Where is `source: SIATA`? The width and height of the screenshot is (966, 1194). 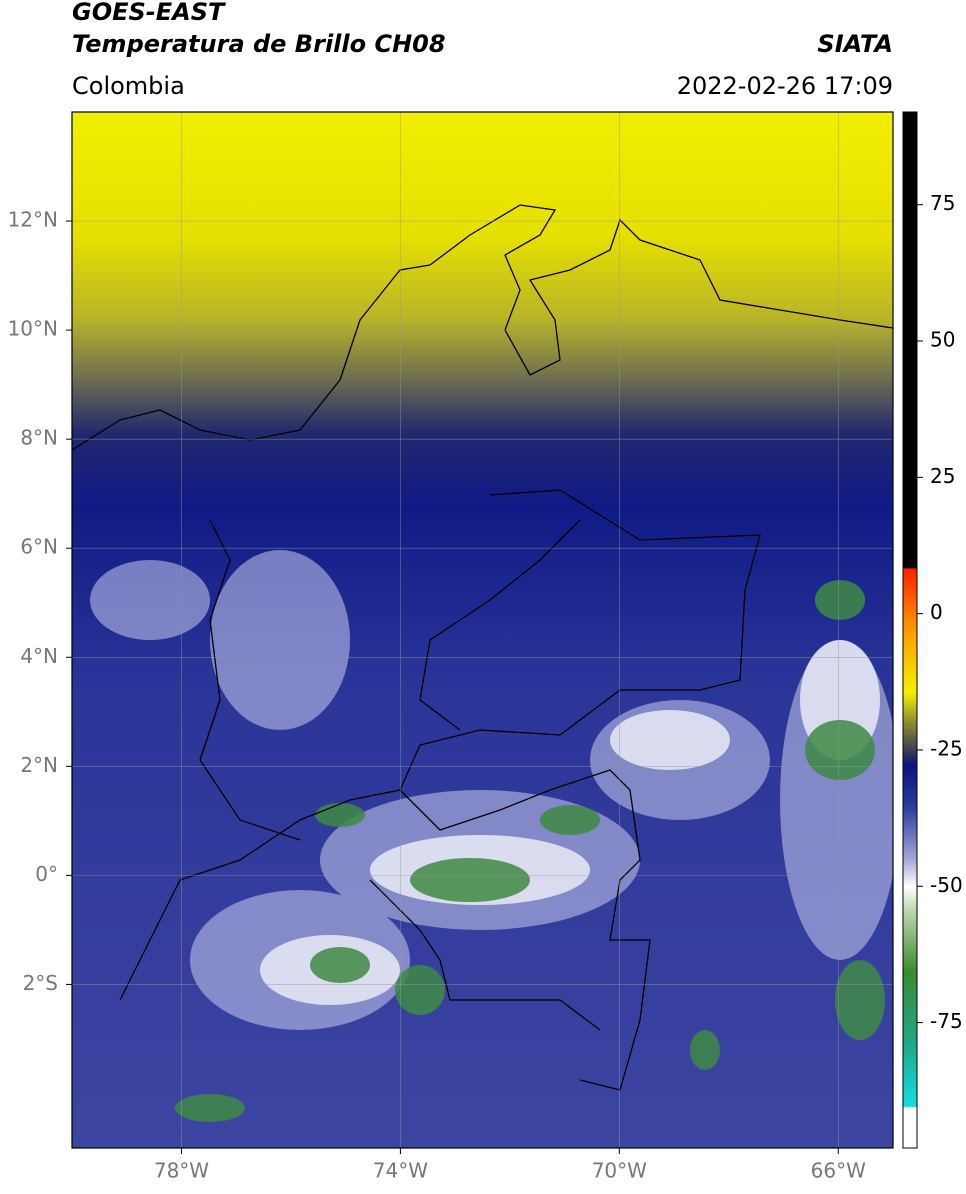
source: SIATA is located at coordinates (855, 44).